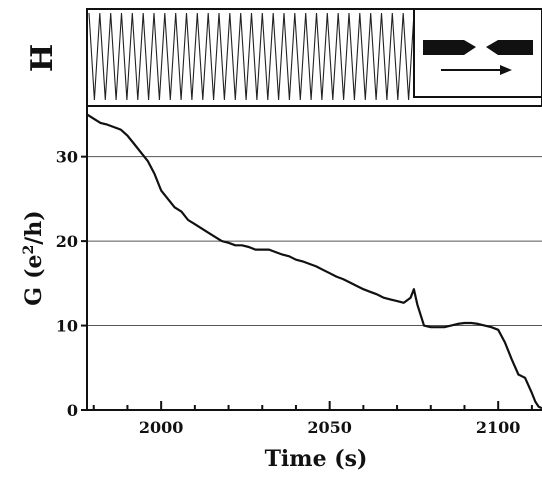  Describe the element at coordinates (34, 296) in the screenshot. I see `y-axis-title-main: G` at that location.